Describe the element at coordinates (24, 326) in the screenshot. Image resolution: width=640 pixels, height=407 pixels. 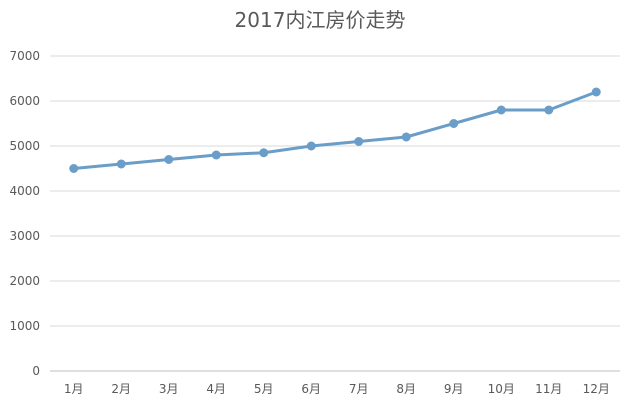
I see `y-tick-label: 1000` at that location.